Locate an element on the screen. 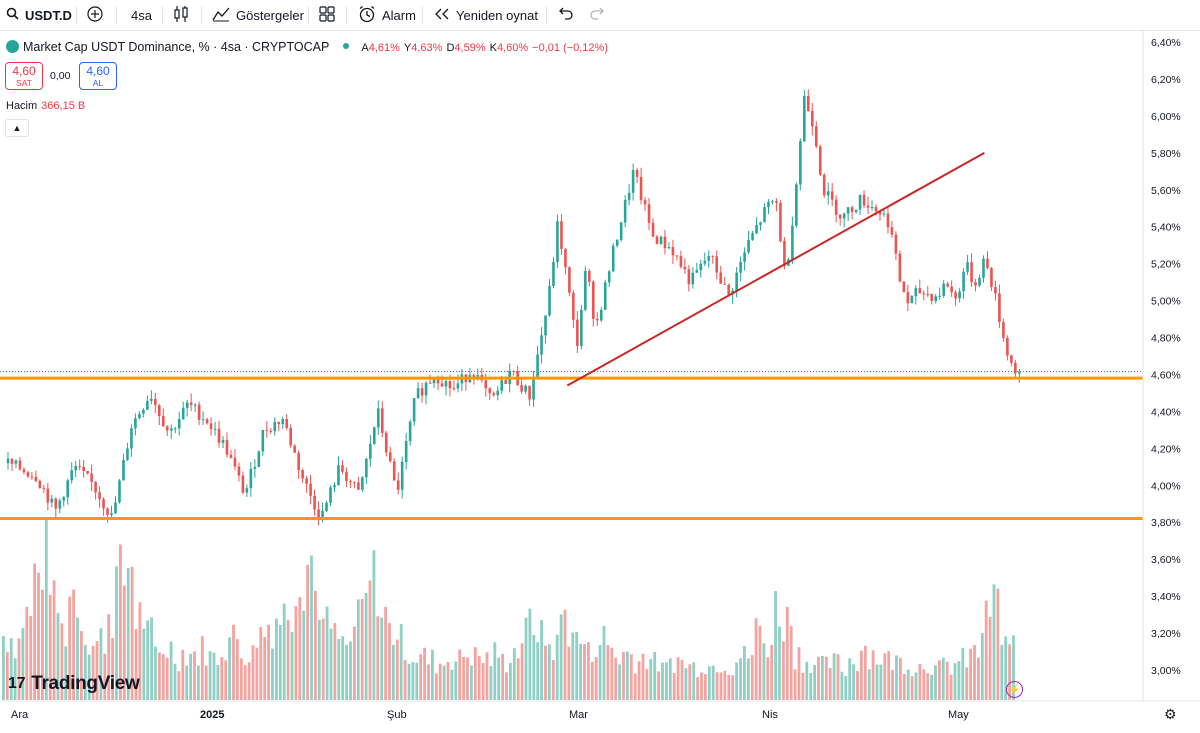  low-label: D is located at coordinates (450, 48).